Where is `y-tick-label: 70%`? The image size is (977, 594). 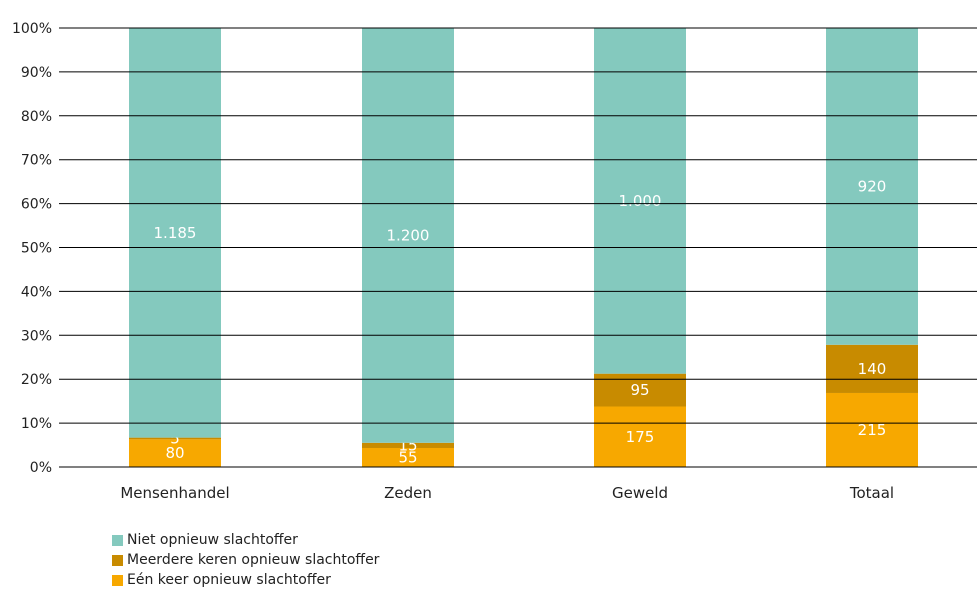
y-tick-label: 70% is located at coordinates (36, 161).